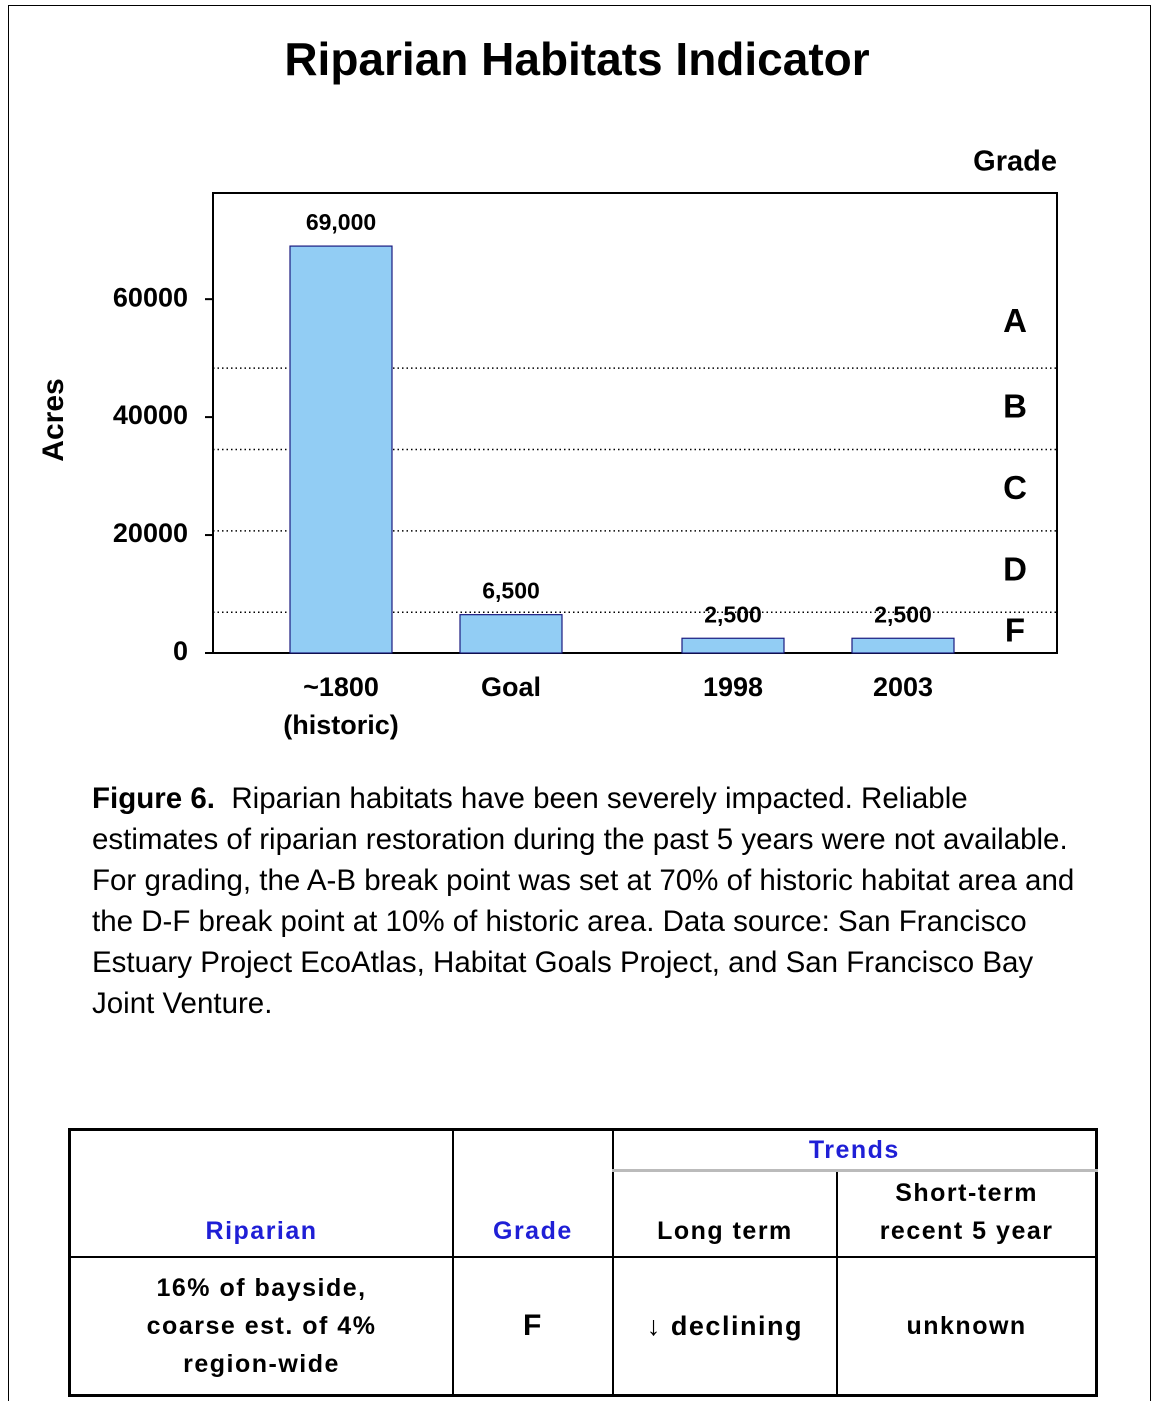 This screenshot has height=1401, width=1154. I want to click on y-tick-label: 40000, so click(150, 415).